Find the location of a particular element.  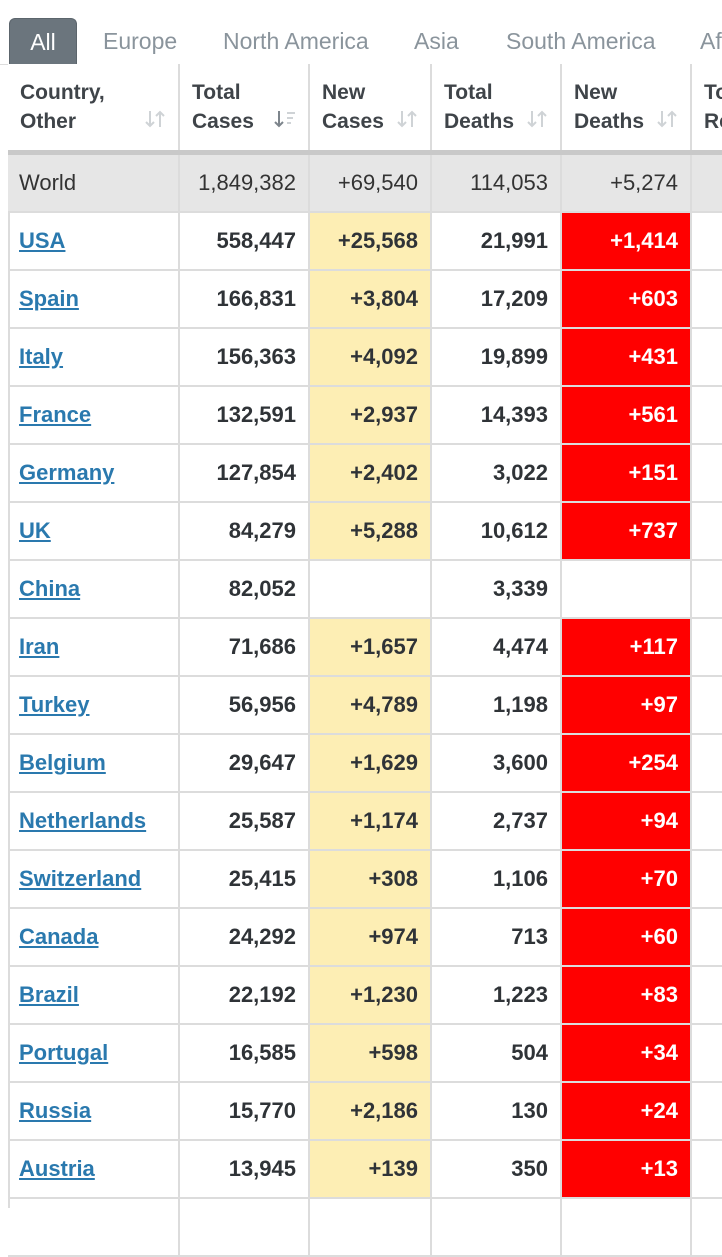

world-new-deaths: +5,274 is located at coordinates (627, 184).